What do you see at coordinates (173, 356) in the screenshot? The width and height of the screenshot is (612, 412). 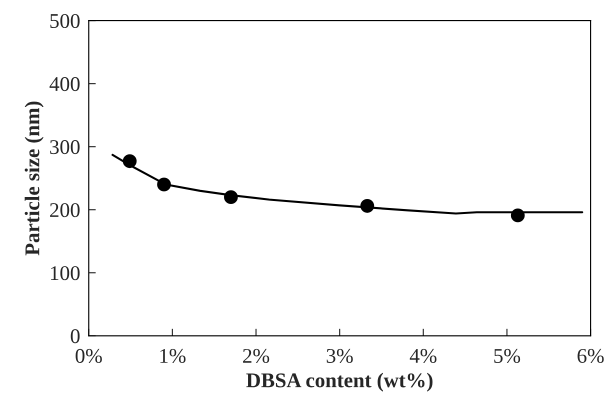 I see `x-tick-label: 1%` at bounding box center [173, 356].